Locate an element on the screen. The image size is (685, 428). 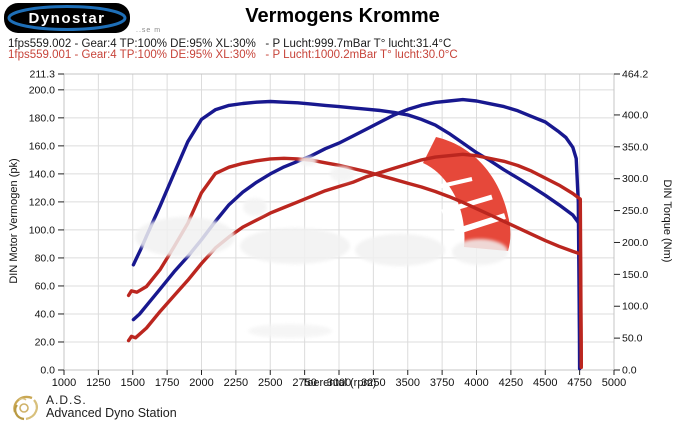
left-tick-label: 160.0 is located at coordinates (42, 146).